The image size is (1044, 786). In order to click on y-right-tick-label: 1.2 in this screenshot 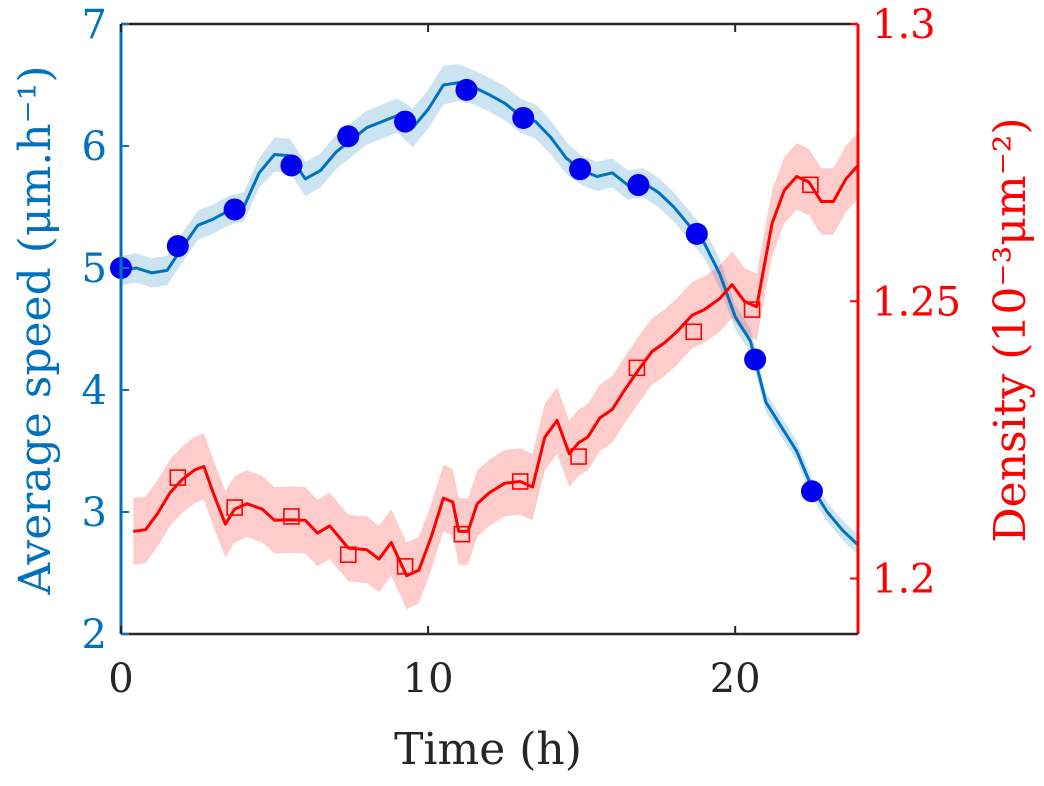, I will do `click(904, 580)`.